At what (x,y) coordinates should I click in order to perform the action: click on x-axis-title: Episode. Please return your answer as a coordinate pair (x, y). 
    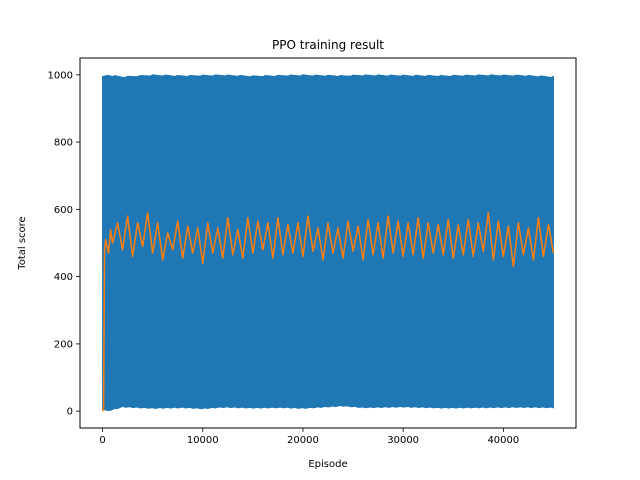
    Looking at the image, I should click on (327, 464).